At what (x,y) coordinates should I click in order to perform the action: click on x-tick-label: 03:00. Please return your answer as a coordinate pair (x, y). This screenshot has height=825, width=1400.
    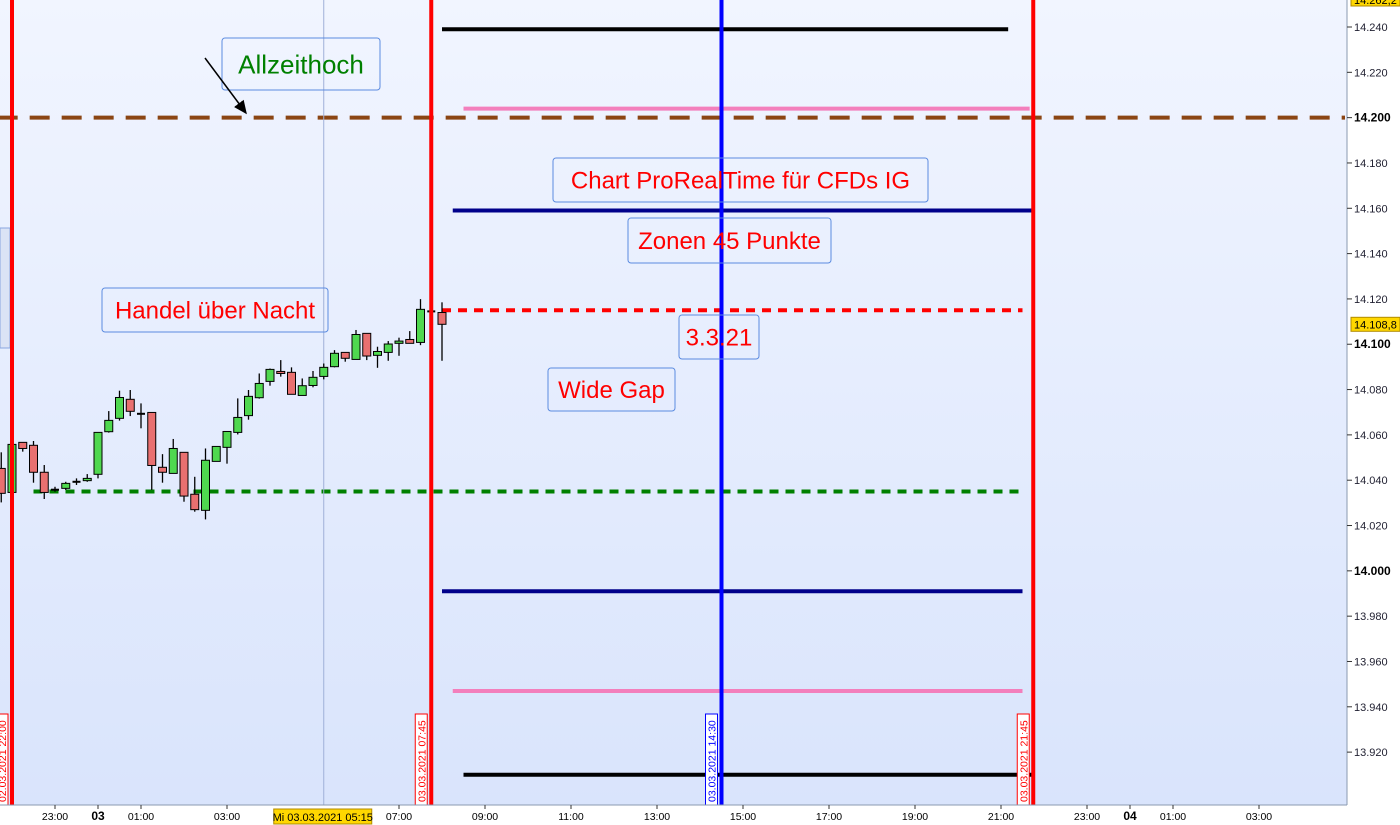
    Looking at the image, I should click on (227, 817).